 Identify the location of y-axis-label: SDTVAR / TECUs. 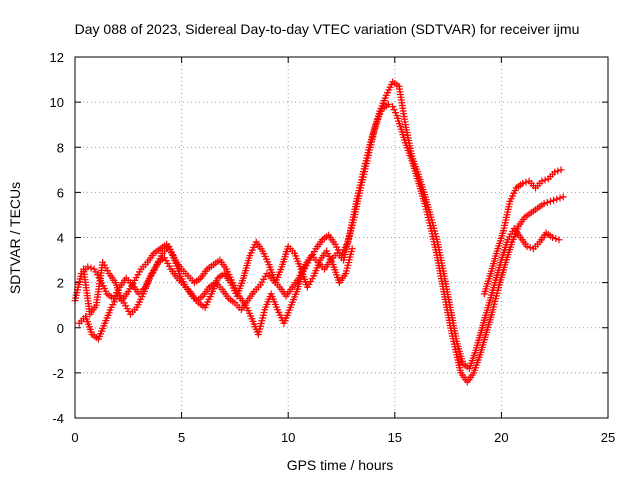
(15, 238).